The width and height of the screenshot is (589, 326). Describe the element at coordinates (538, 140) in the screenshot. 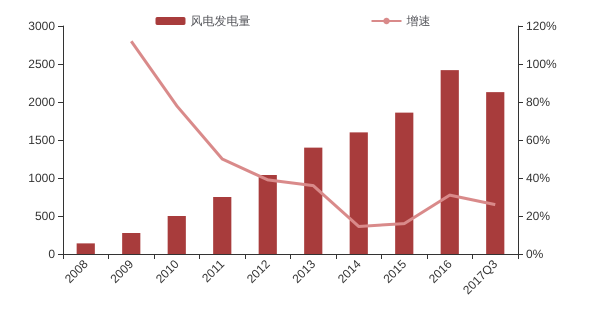

I see `y2-tick-label: 60%` at that location.